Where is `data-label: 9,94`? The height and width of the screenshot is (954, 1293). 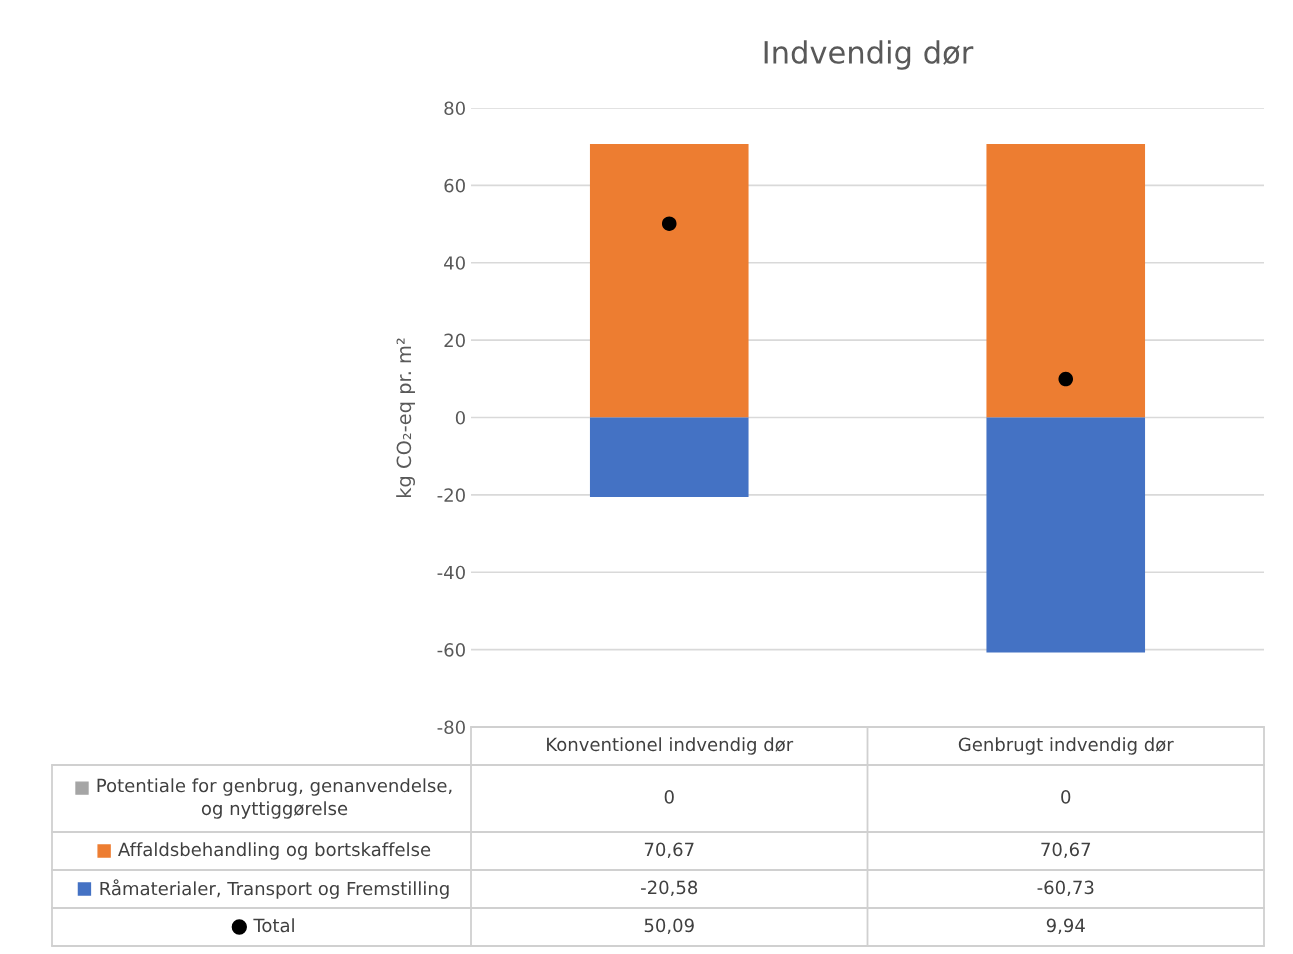 data-label: 9,94 is located at coordinates (1065, 926).